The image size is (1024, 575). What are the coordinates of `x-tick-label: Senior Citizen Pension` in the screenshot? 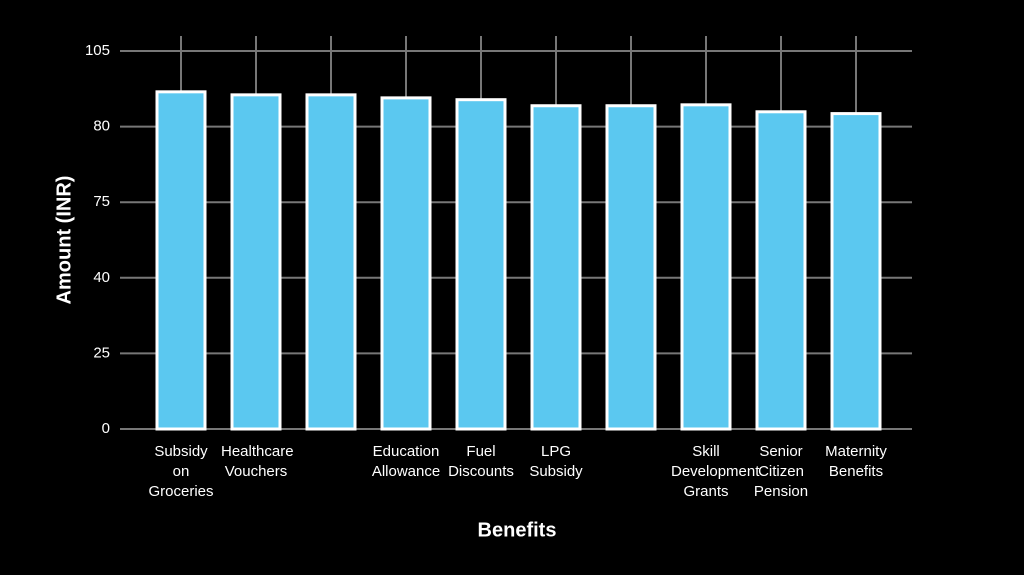 It's located at (781, 471).